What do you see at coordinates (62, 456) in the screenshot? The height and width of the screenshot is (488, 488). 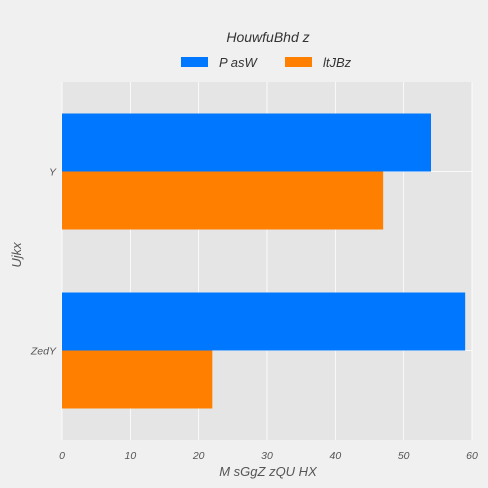 I see `x-tick-label: 0` at bounding box center [62, 456].